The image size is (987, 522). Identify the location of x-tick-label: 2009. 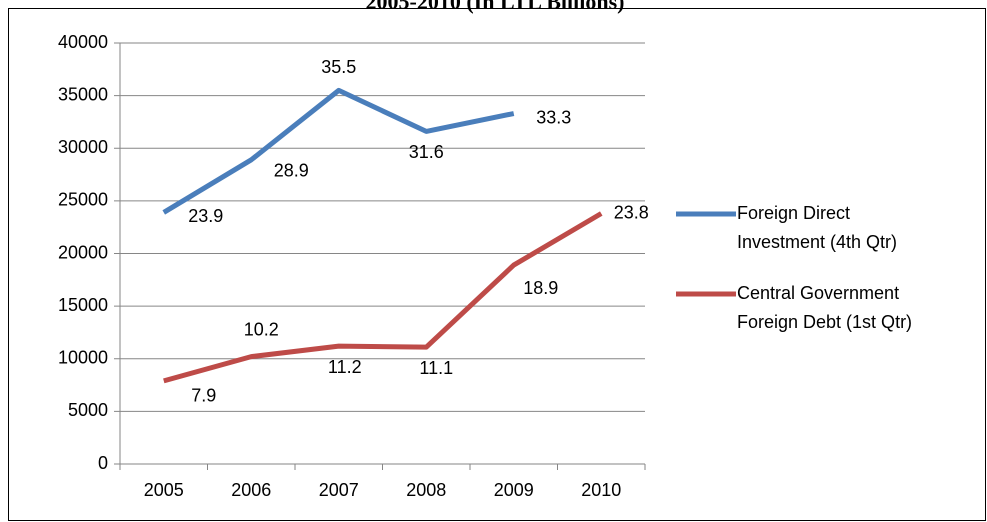
(514, 490).